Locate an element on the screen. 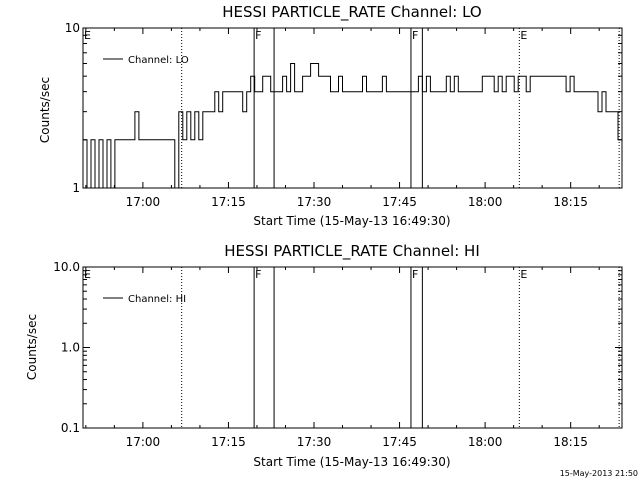 The height and width of the screenshot is (485, 640). y-tick-label-hi: 1.0 is located at coordinates (70, 348).